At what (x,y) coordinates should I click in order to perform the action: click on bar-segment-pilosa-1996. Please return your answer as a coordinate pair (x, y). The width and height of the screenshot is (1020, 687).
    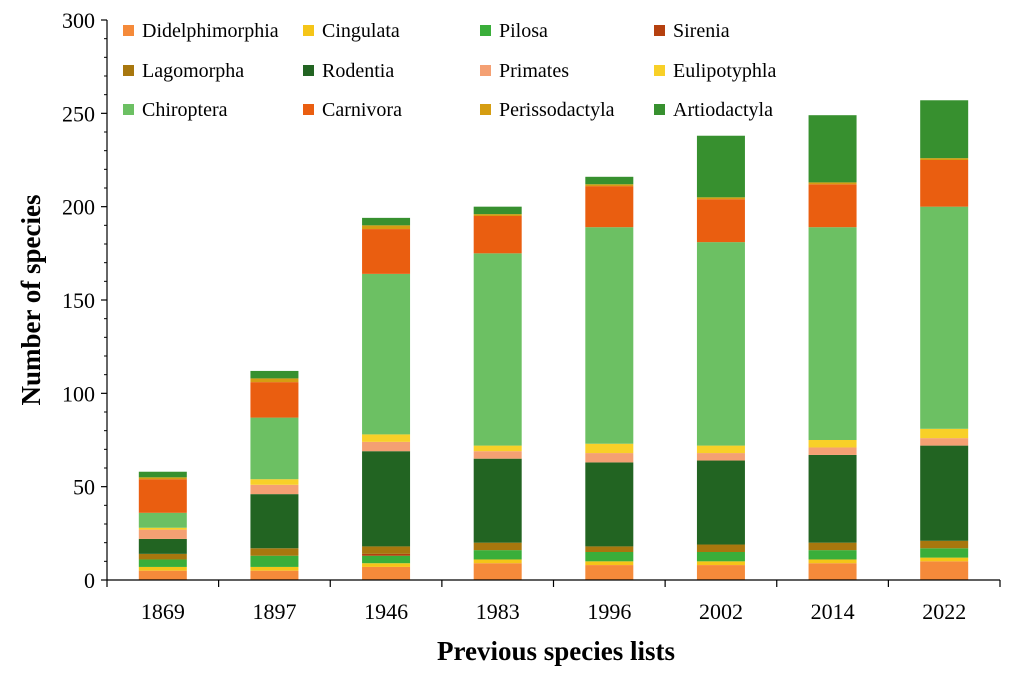
    Looking at the image, I should click on (609, 557).